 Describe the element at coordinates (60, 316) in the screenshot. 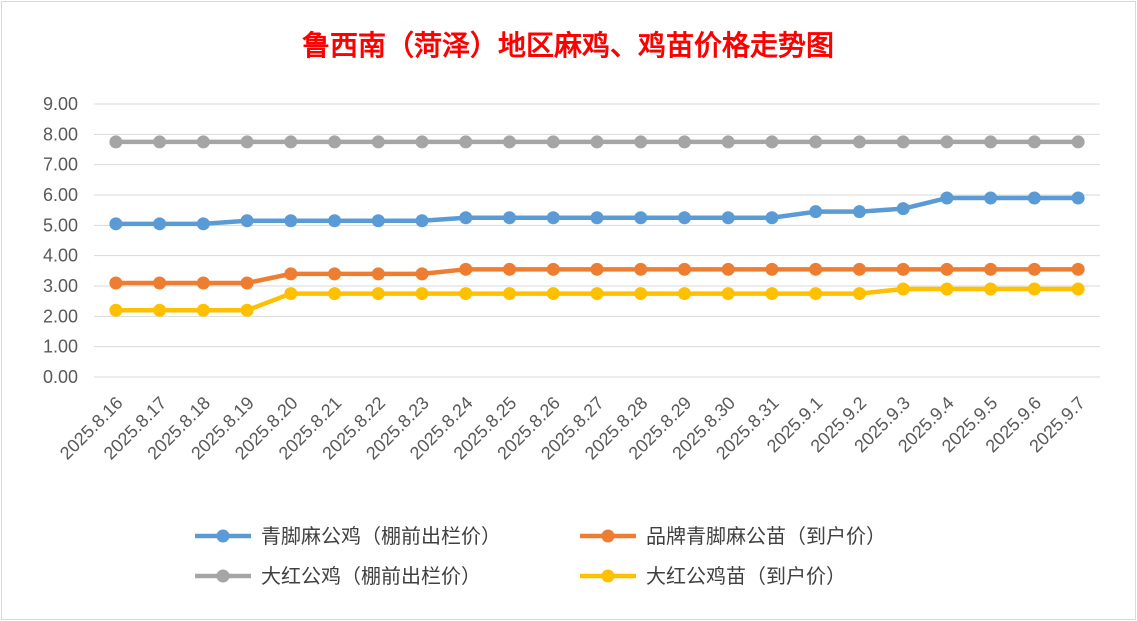

I see `y-tick-label: 2.00` at that location.